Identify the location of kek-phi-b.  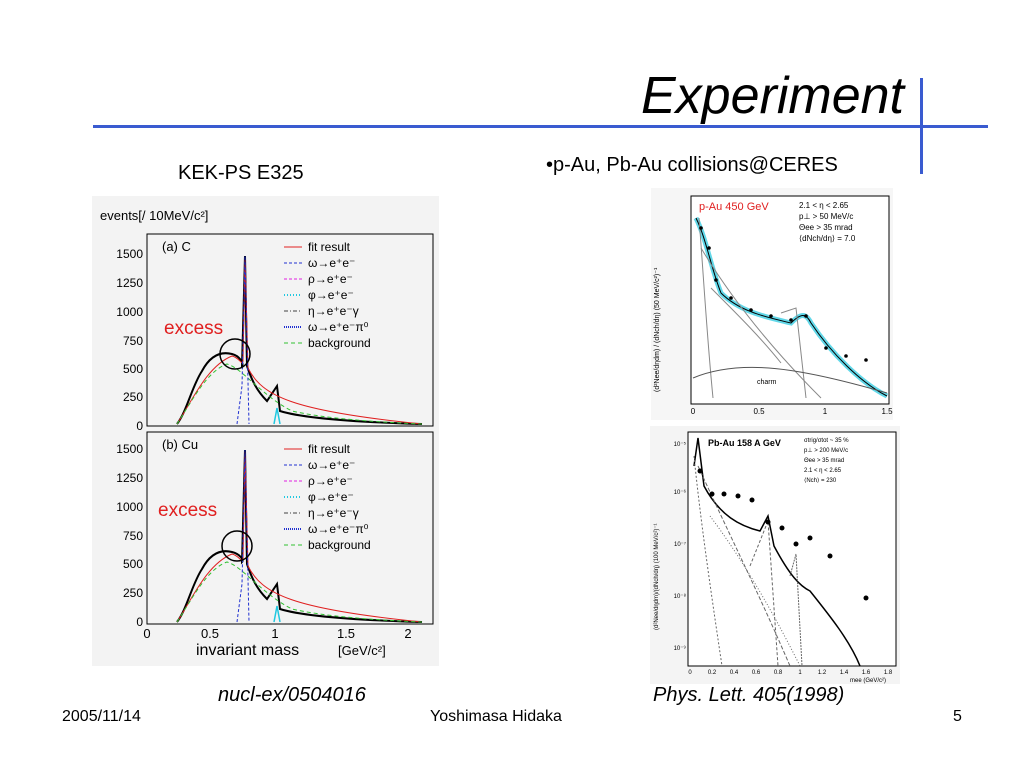
(277, 614).